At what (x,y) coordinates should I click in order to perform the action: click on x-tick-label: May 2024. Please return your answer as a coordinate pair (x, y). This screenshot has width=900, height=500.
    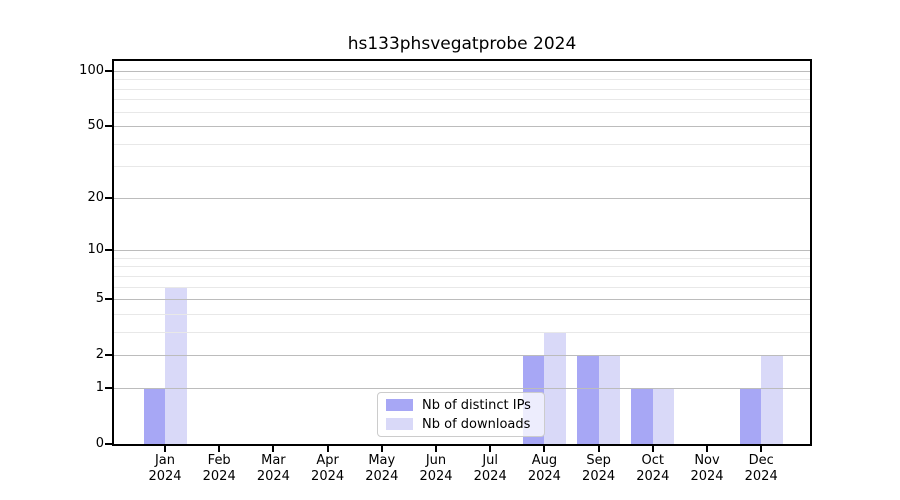
    Looking at the image, I should click on (382, 468).